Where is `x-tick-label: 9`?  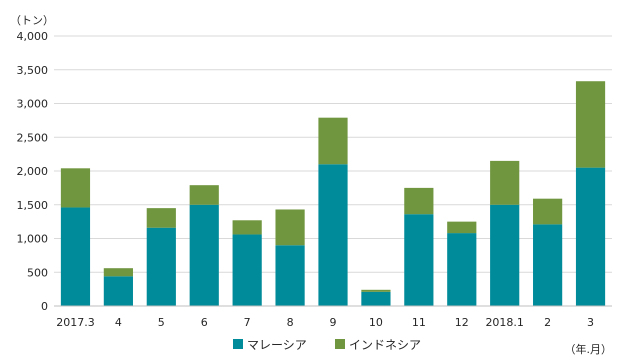 x-tick-label: 9 is located at coordinates (333, 322).